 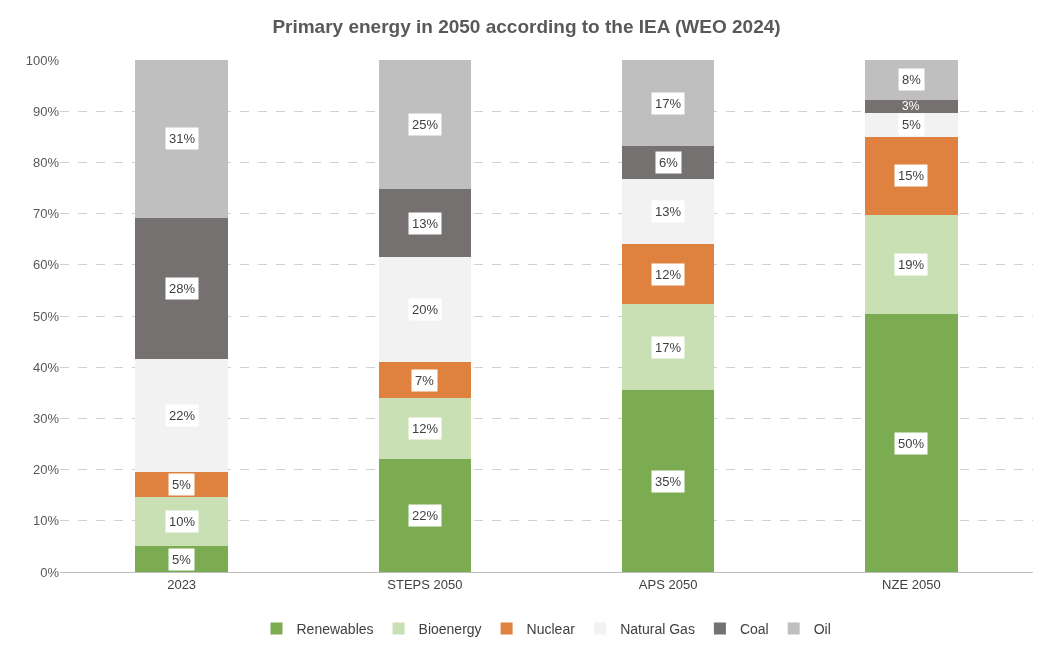 I want to click on data-label: 15%, so click(x=911, y=175).